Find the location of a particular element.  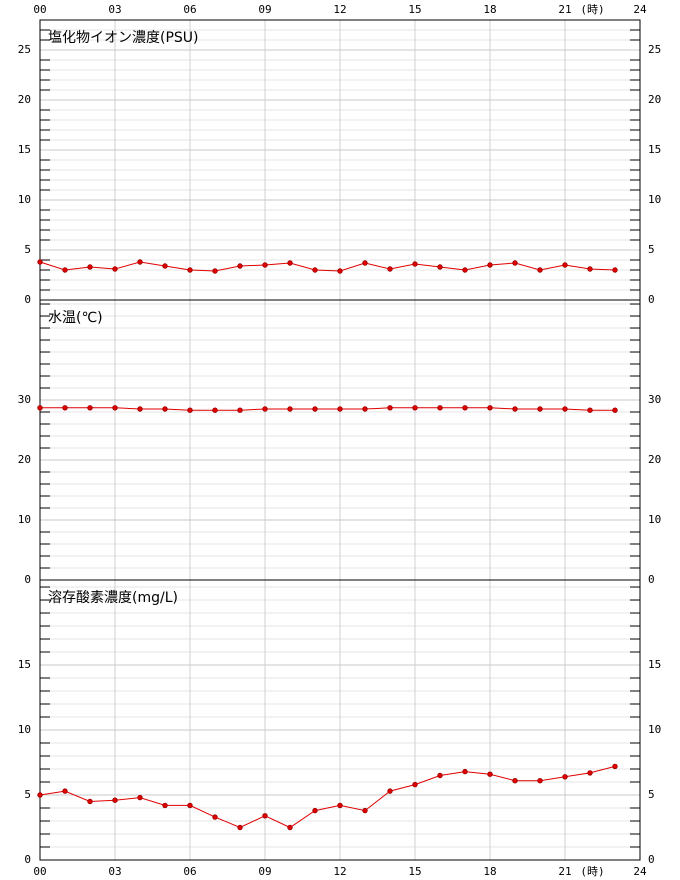

y-tick-label-right: 30 is located at coordinates (654, 399).